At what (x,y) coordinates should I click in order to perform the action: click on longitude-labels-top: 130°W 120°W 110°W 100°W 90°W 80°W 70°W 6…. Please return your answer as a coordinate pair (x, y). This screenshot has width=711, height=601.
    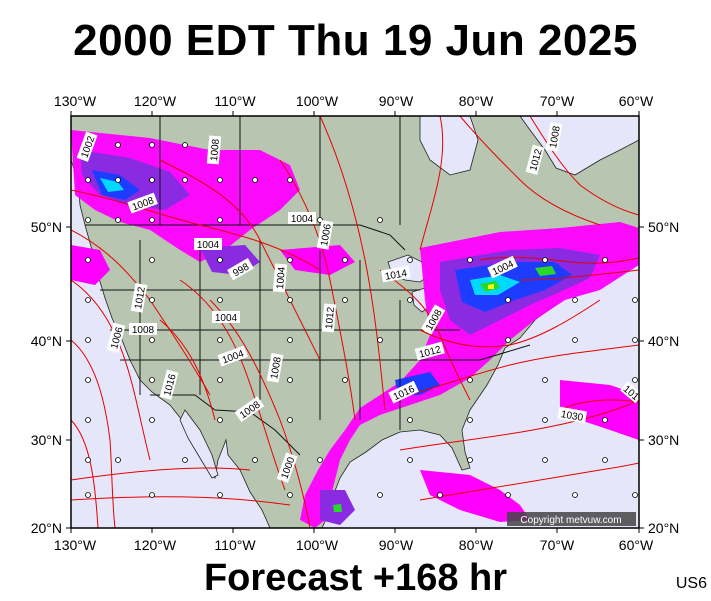
    Looking at the image, I should click on (354, 101).